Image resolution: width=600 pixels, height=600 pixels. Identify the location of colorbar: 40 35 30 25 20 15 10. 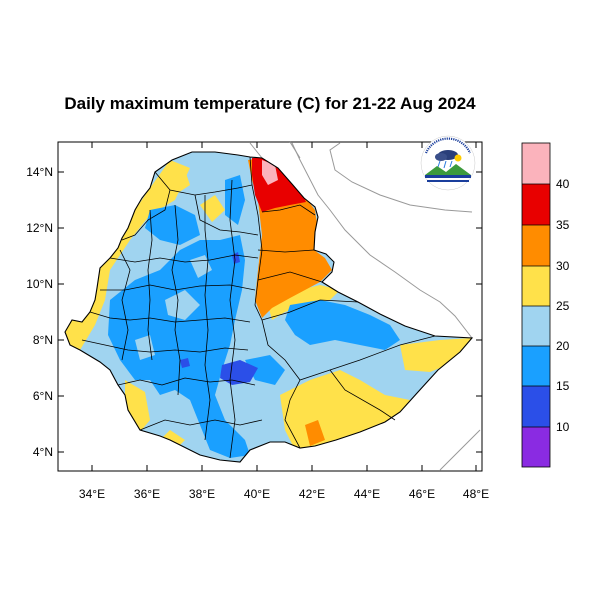
(545, 305).